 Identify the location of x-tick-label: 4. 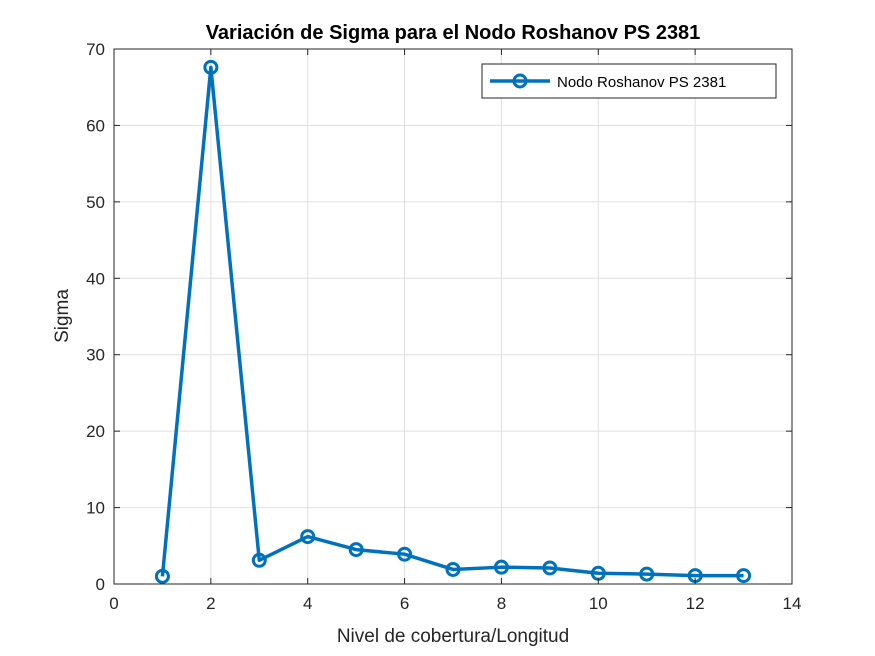
(307, 603).